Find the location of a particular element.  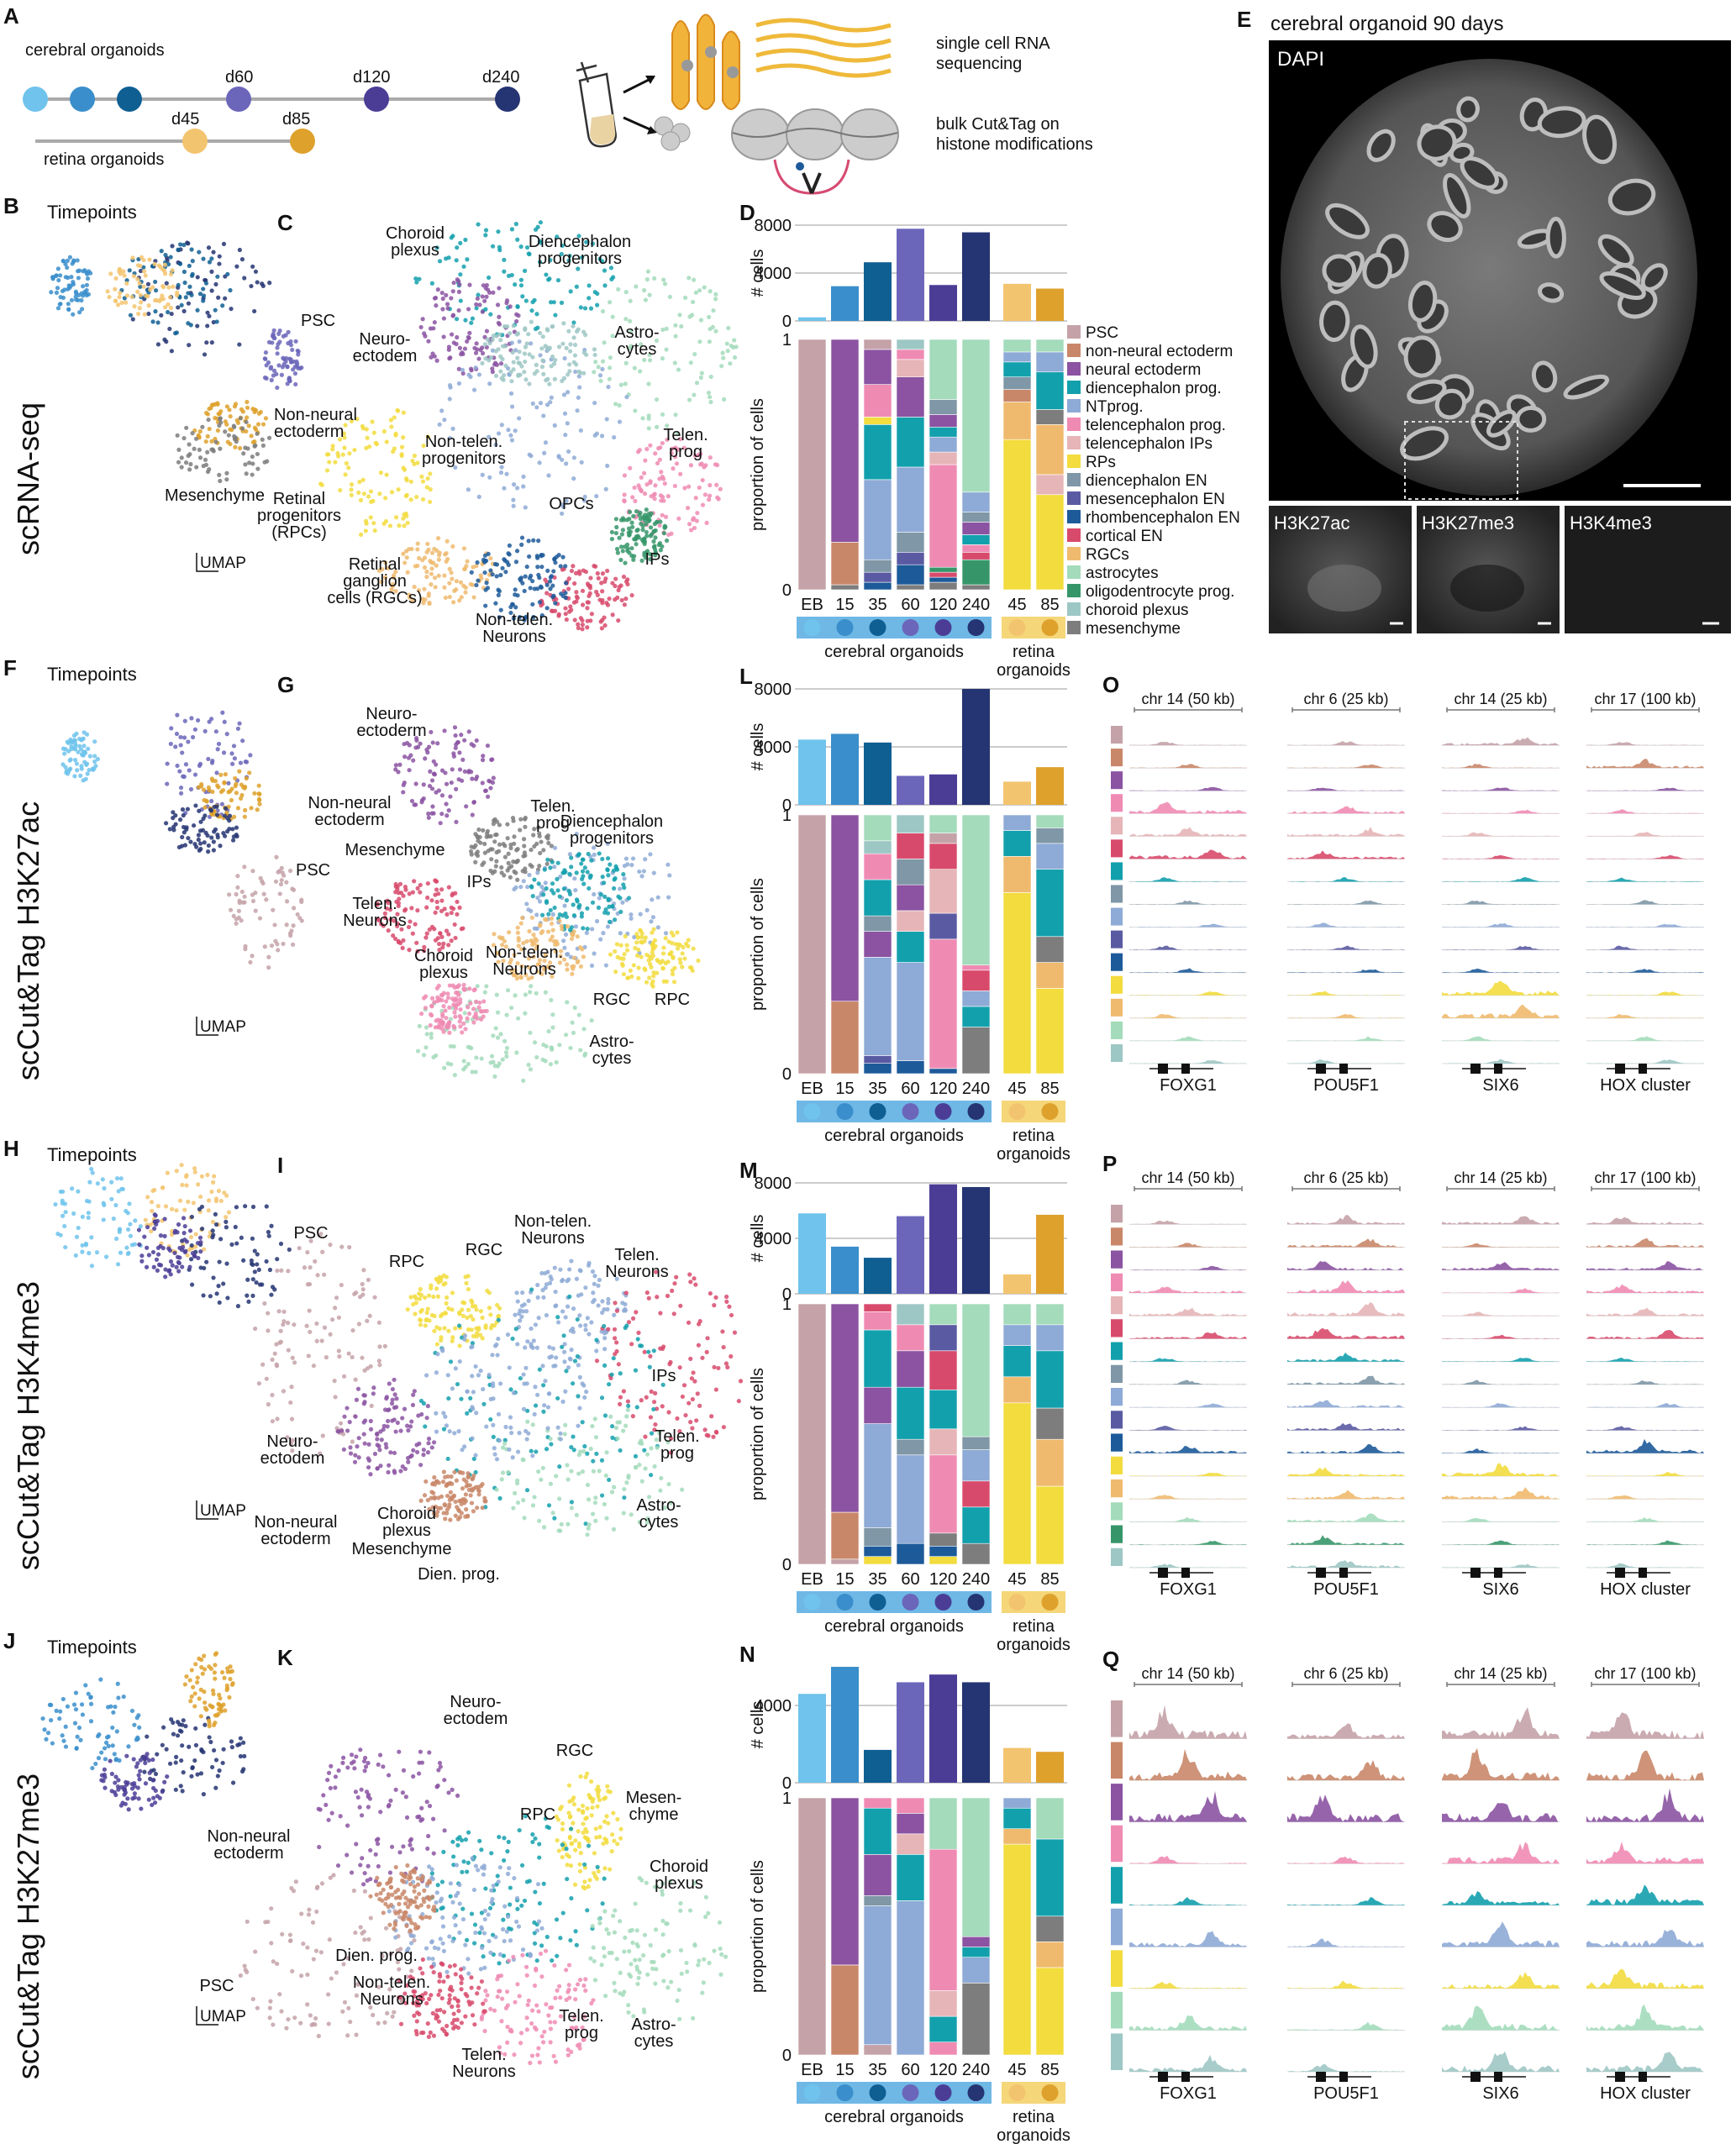

timepoints-title: Timepoints is located at coordinates (92, 1648).